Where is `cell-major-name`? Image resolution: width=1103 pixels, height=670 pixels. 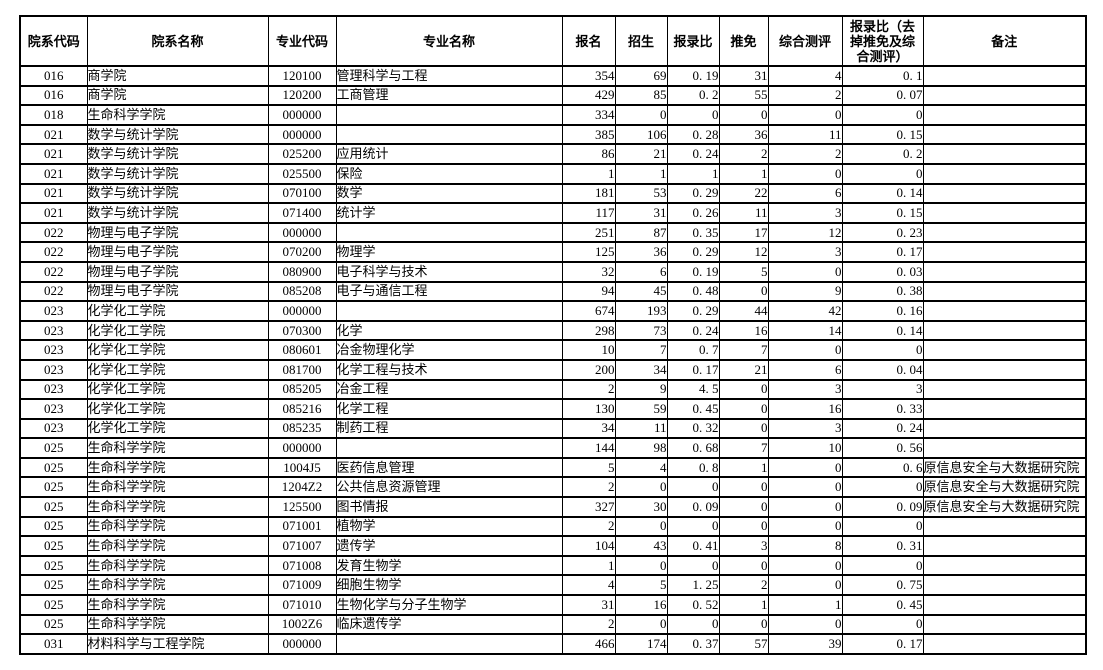
cell-major-name is located at coordinates (449, 232).